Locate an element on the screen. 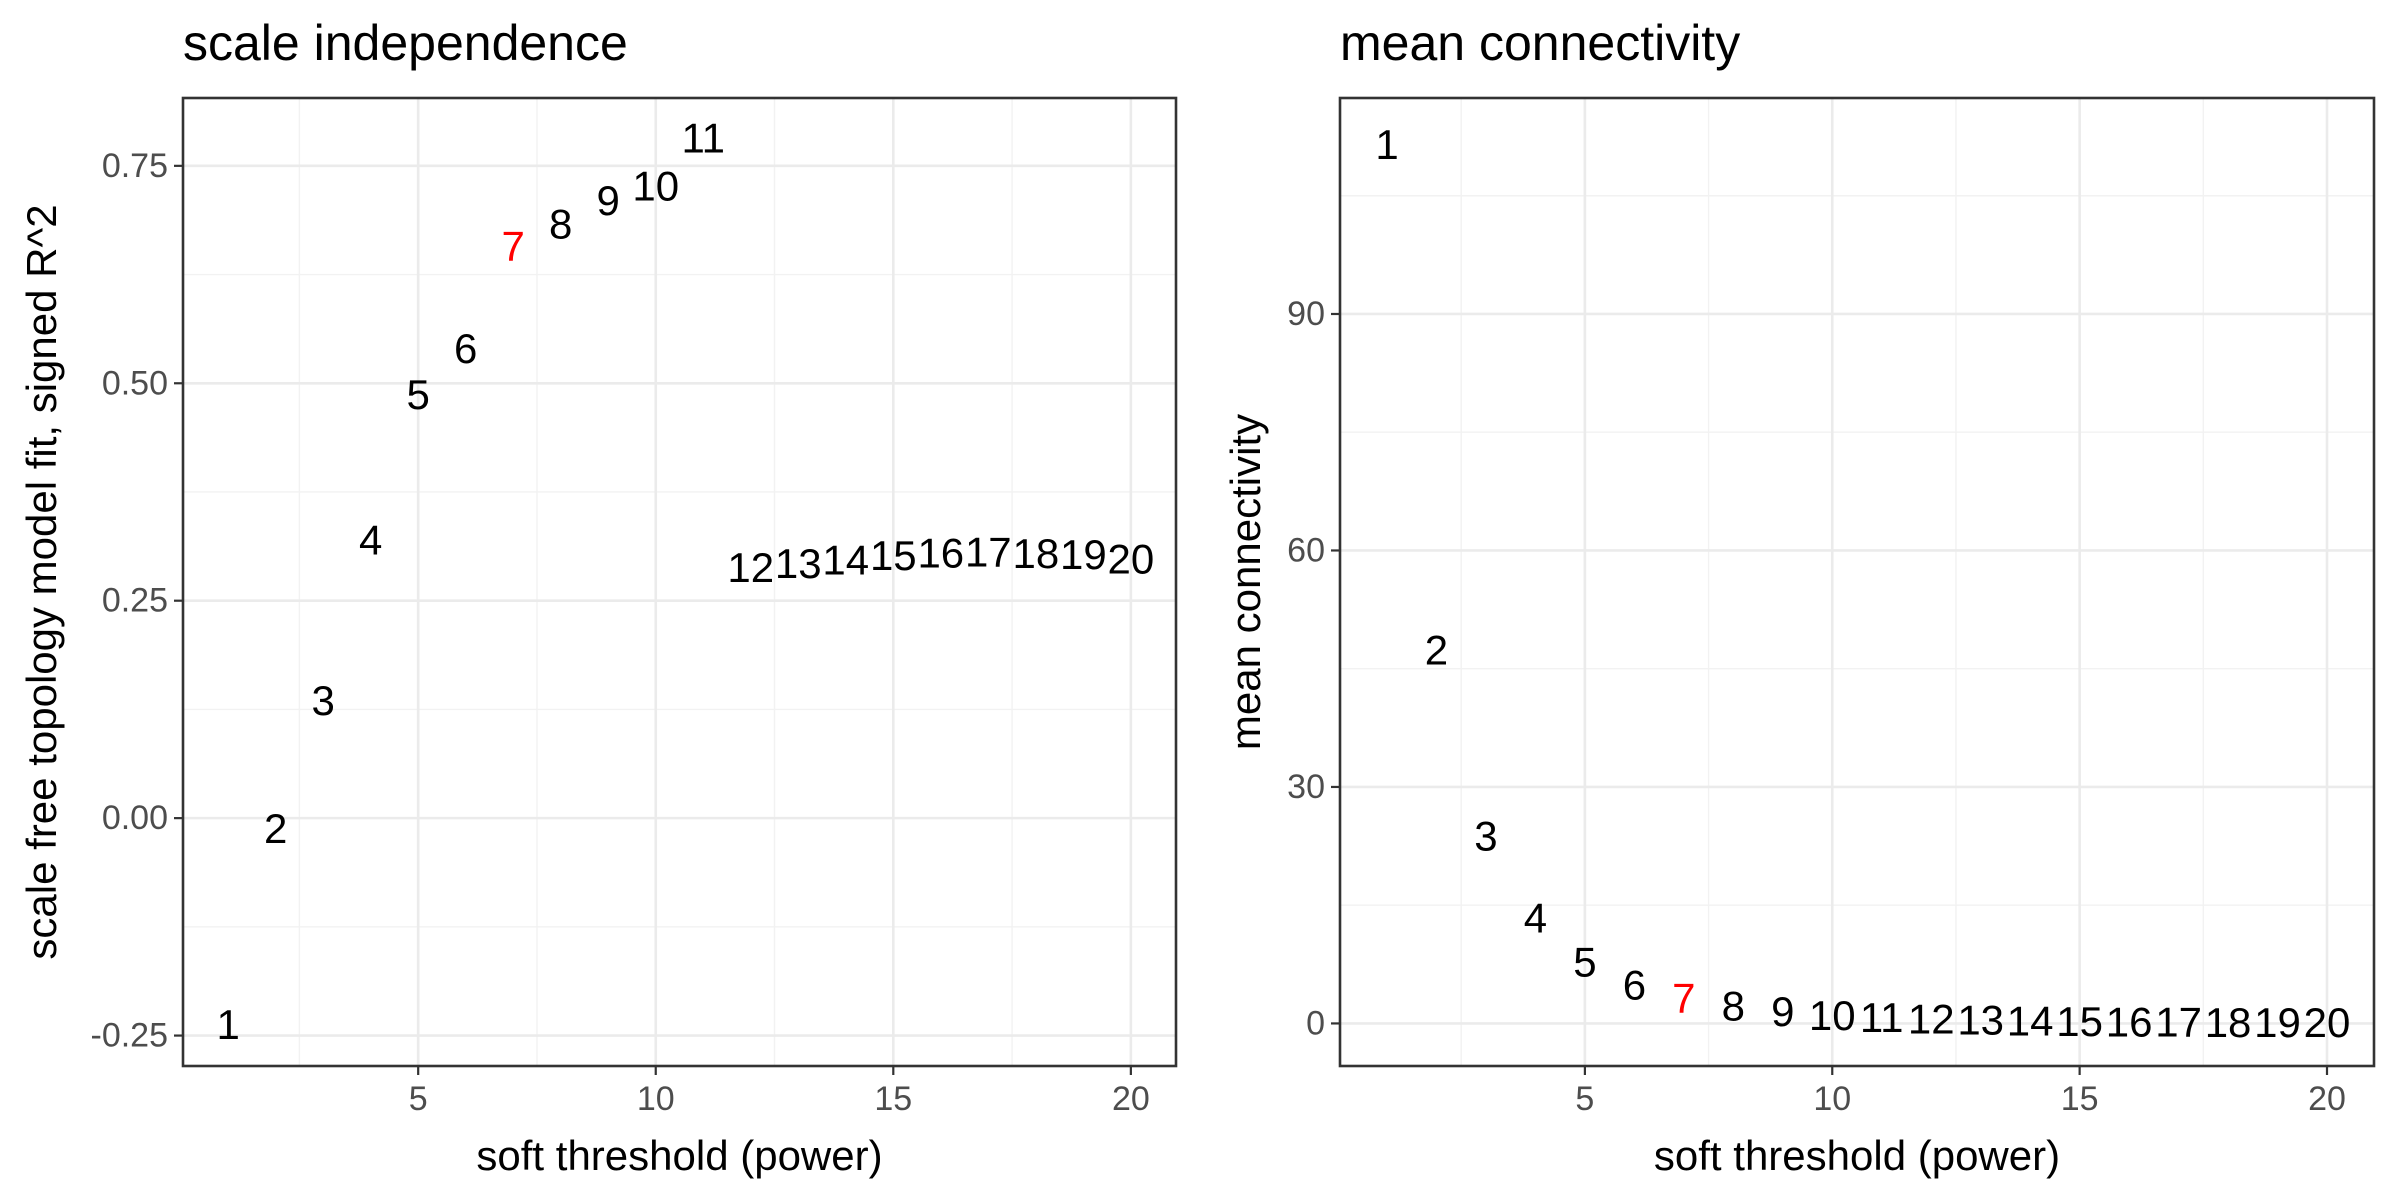 This screenshot has width=2400, height=1200. y-tick-label: 0.00 is located at coordinates (135, 818).